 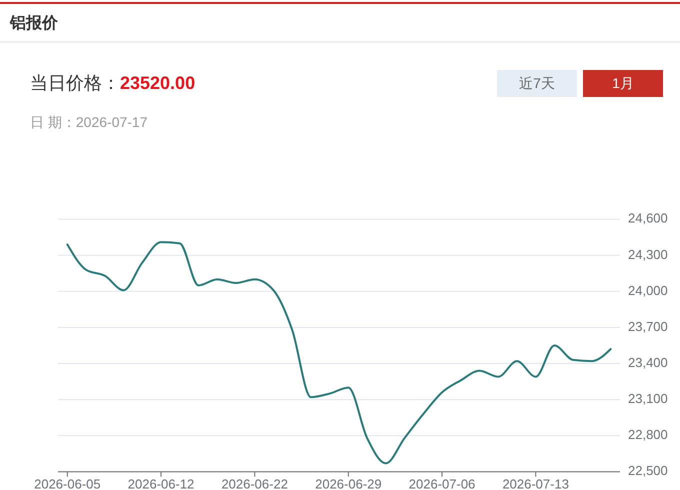 I want to click on x-tick-label: 2026-06-29, so click(x=348, y=483).